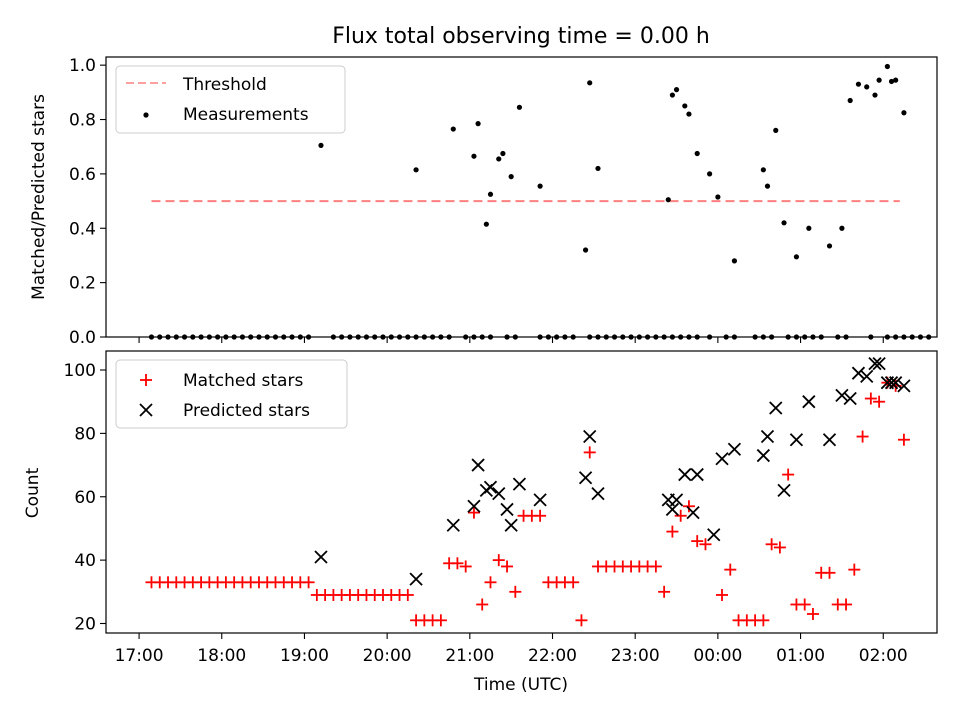 The width and height of the screenshot is (960, 720). Describe the element at coordinates (82, 121) in the screenshot. I see `ratio-y-tick-label: 0.8` at that location.